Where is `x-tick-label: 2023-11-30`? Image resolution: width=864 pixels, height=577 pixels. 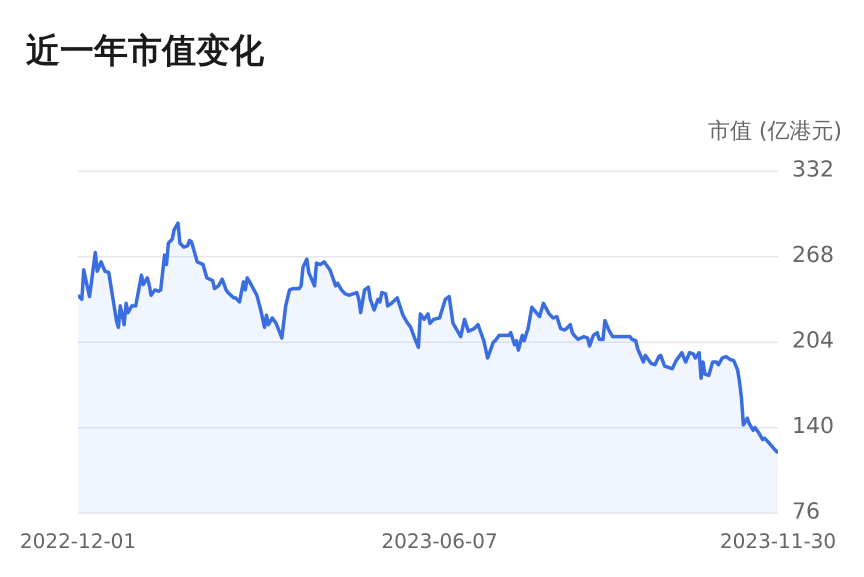
x-tick-label: 2023-11-30 is located at coordinates (778, 541).